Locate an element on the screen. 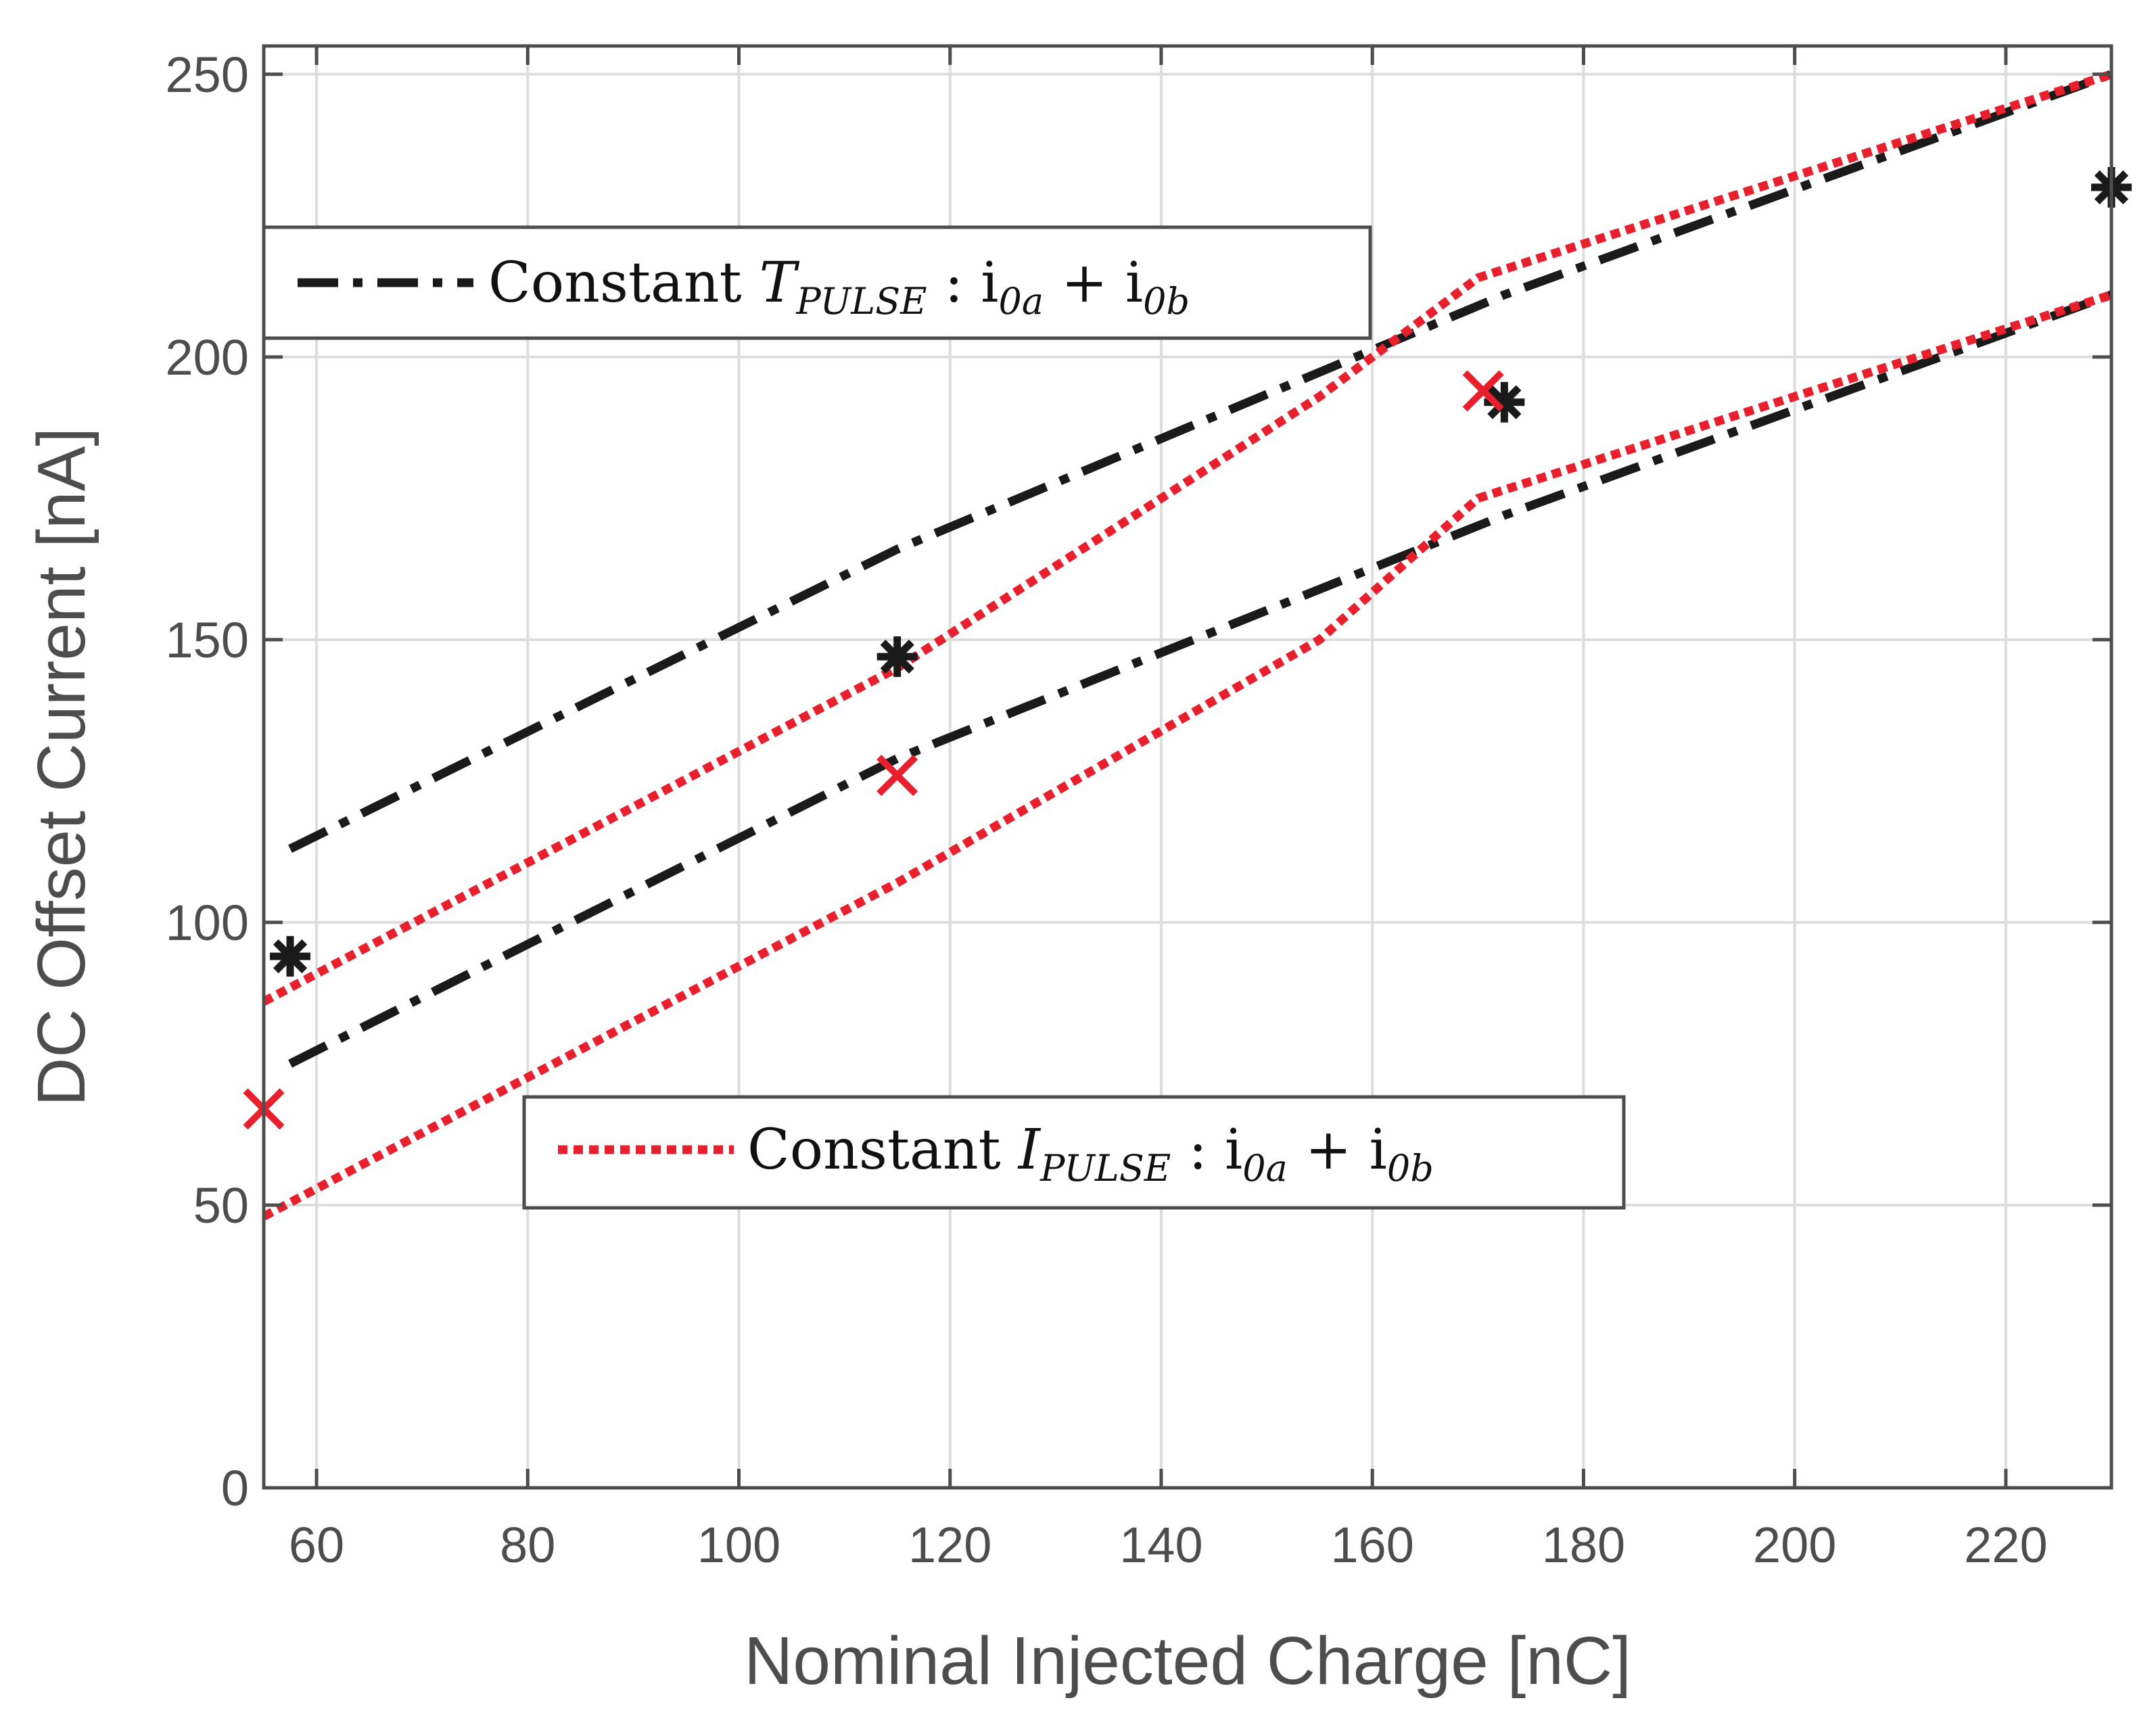  y-tick-label: 0 is located at coordinates (235, 1488).